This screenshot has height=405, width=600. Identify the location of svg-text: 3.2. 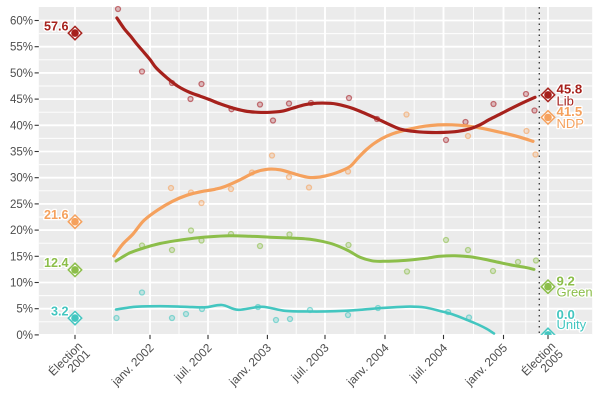
(60, 311).